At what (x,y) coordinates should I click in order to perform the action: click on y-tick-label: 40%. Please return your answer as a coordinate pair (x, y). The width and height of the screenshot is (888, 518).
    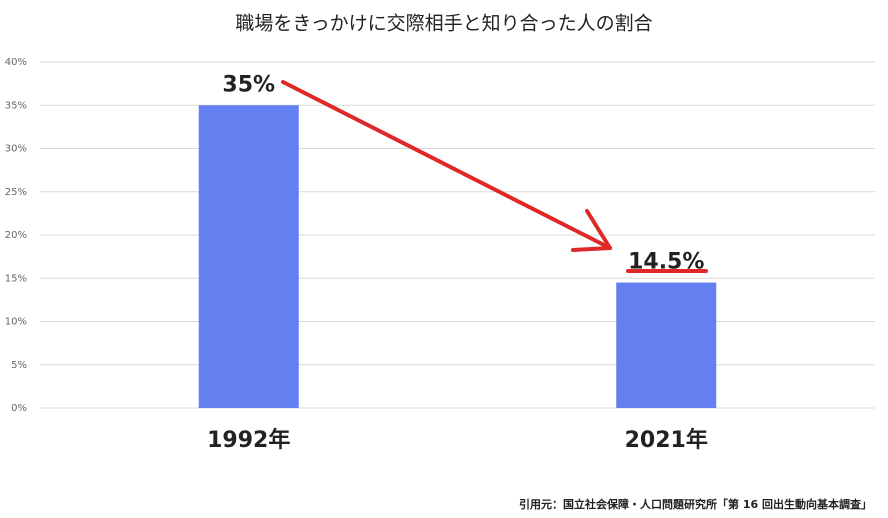
    Looking at the image, I should click on (16, 62).